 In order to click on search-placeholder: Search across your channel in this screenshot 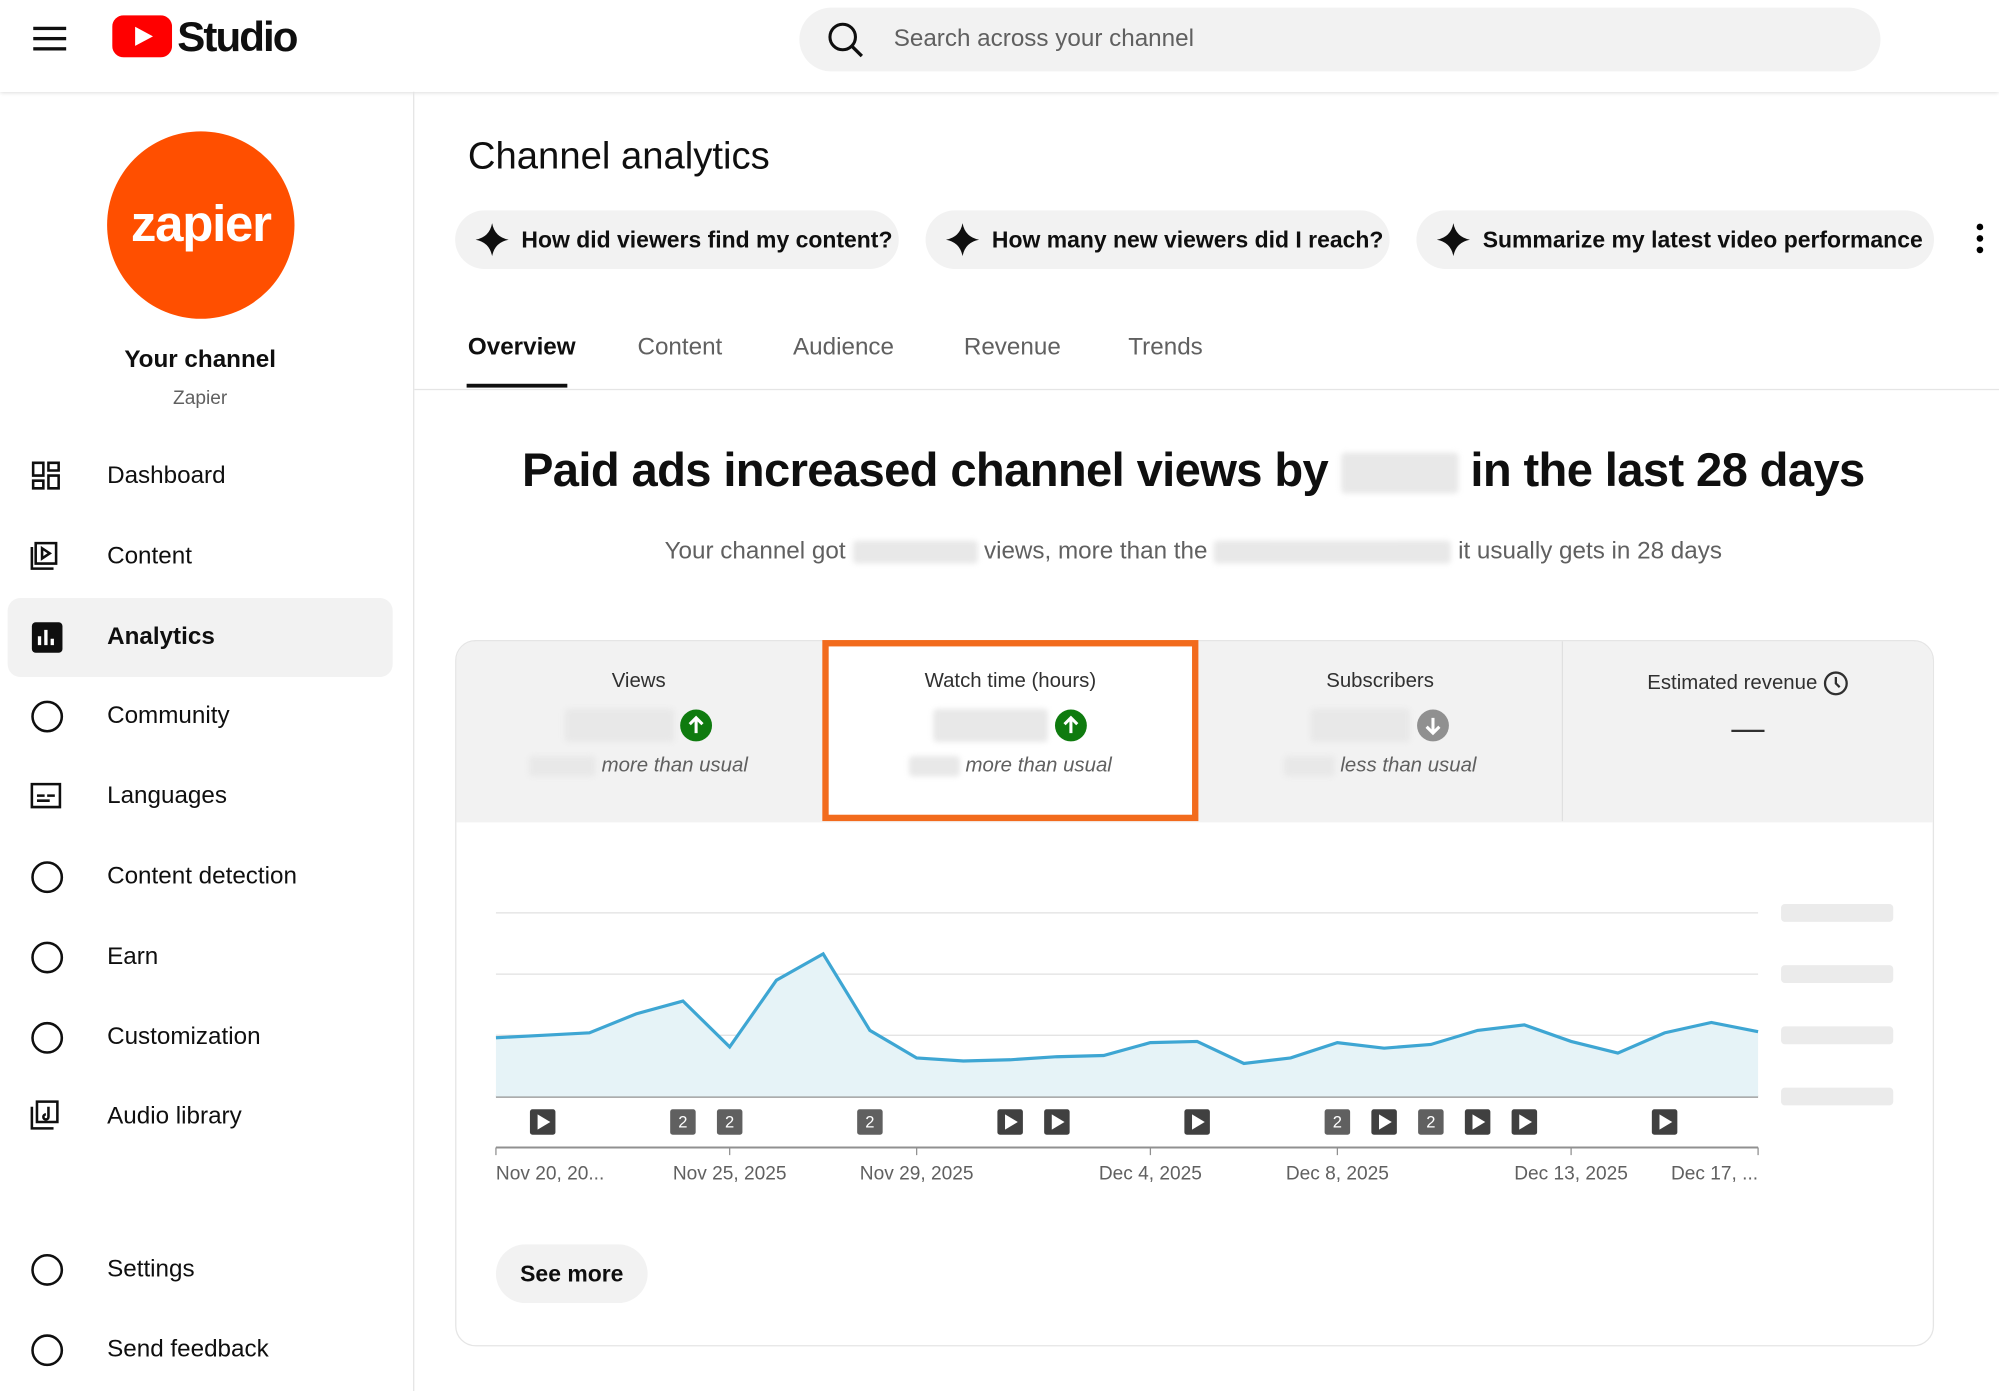, I will do `click(1043, 39)`.